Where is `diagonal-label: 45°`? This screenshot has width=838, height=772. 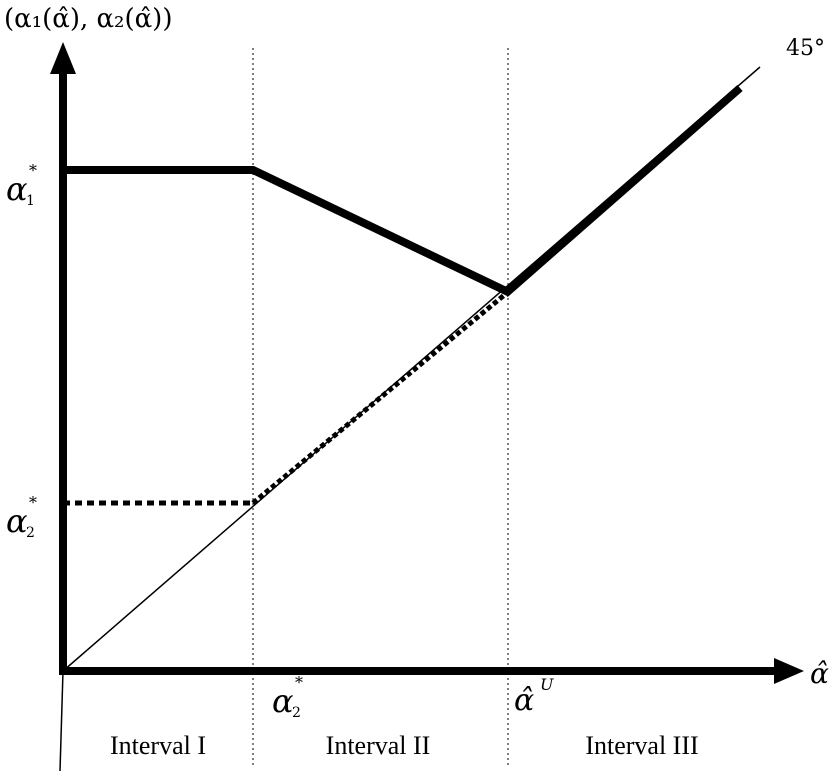
diagonal-label: 45° is located at coordinates (805, 48).